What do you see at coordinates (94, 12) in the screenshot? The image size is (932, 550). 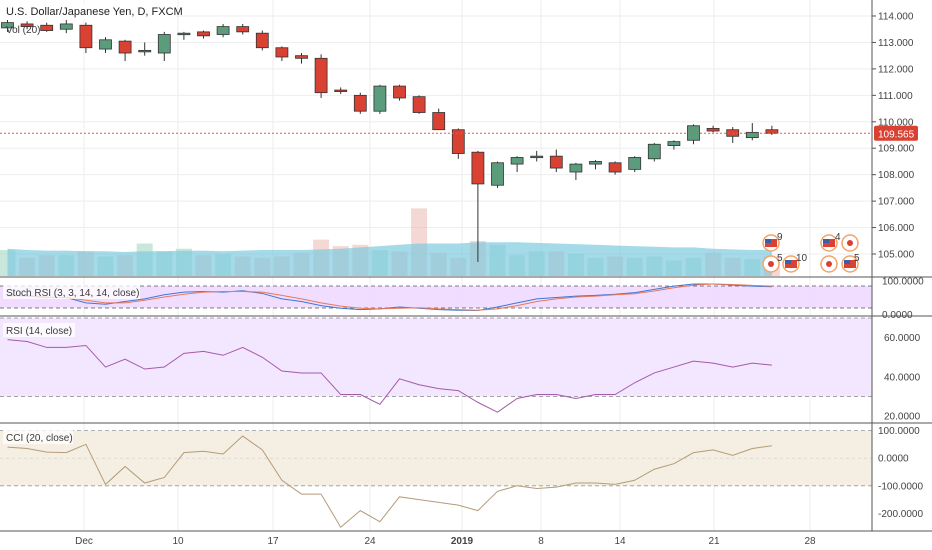 I see `symbol-title: U.S. Dollar/Japanese Yen, D, FXCM` at bounding box center [94, 12].